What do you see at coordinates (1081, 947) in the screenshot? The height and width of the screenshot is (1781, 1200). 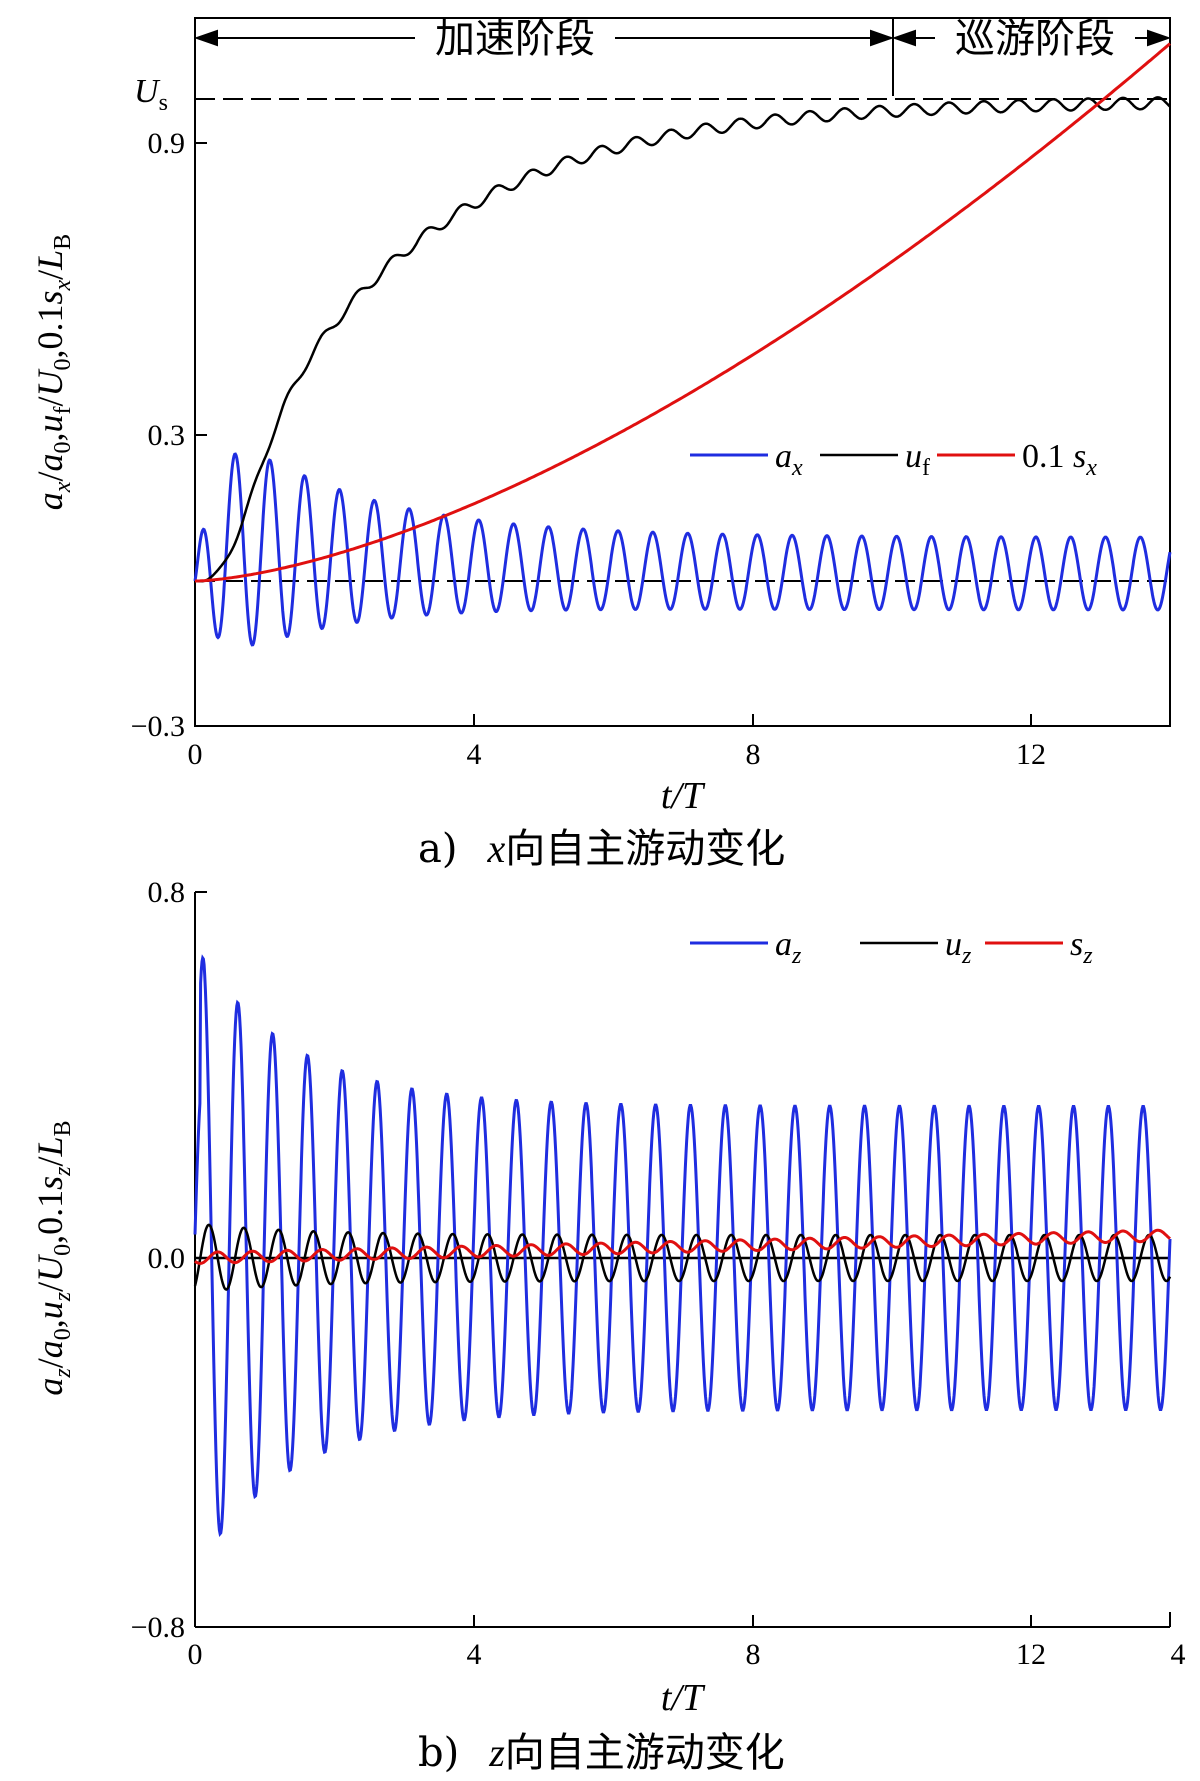 I see `legend-sz-label: sz` at bounding box center [1081, 947].